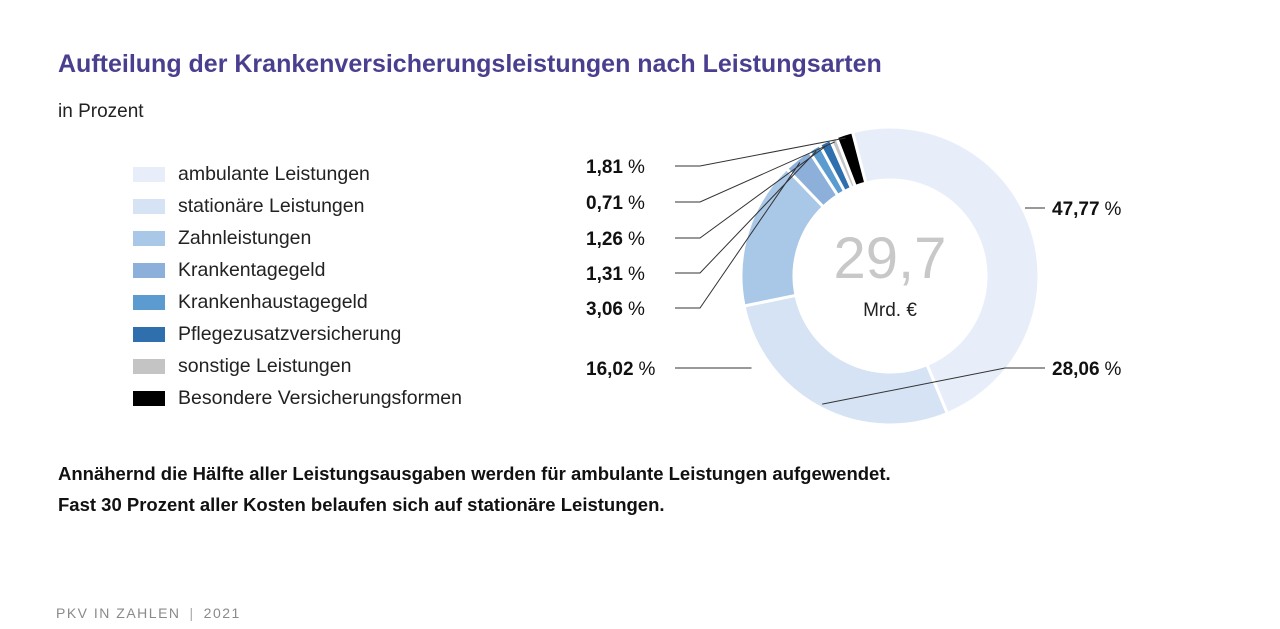 This screenshot has height=629, width=1280. What do you see at coordinates (615, 239) in the screenshot?
I see `value-label-pflegezusatzversicherung: 1,26%` at bounding box center [615, 239].